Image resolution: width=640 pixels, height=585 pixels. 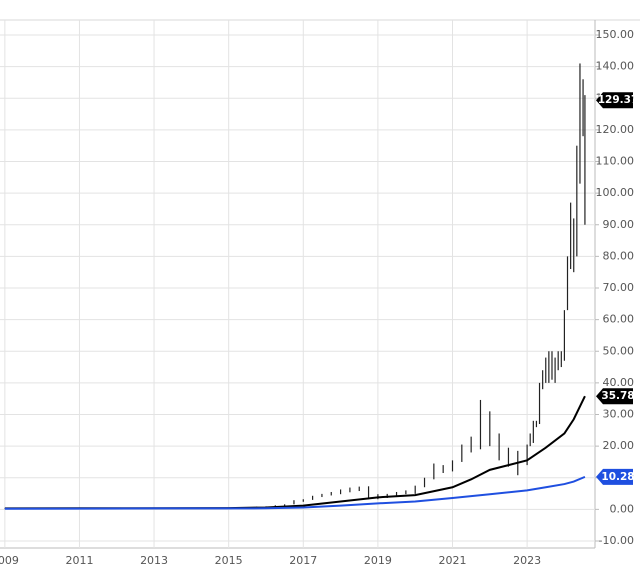 What do you see at coordinates (619, 382) in the screenshot?
I see `y-tick-label: 40.00` at bounding box center [619, 382].